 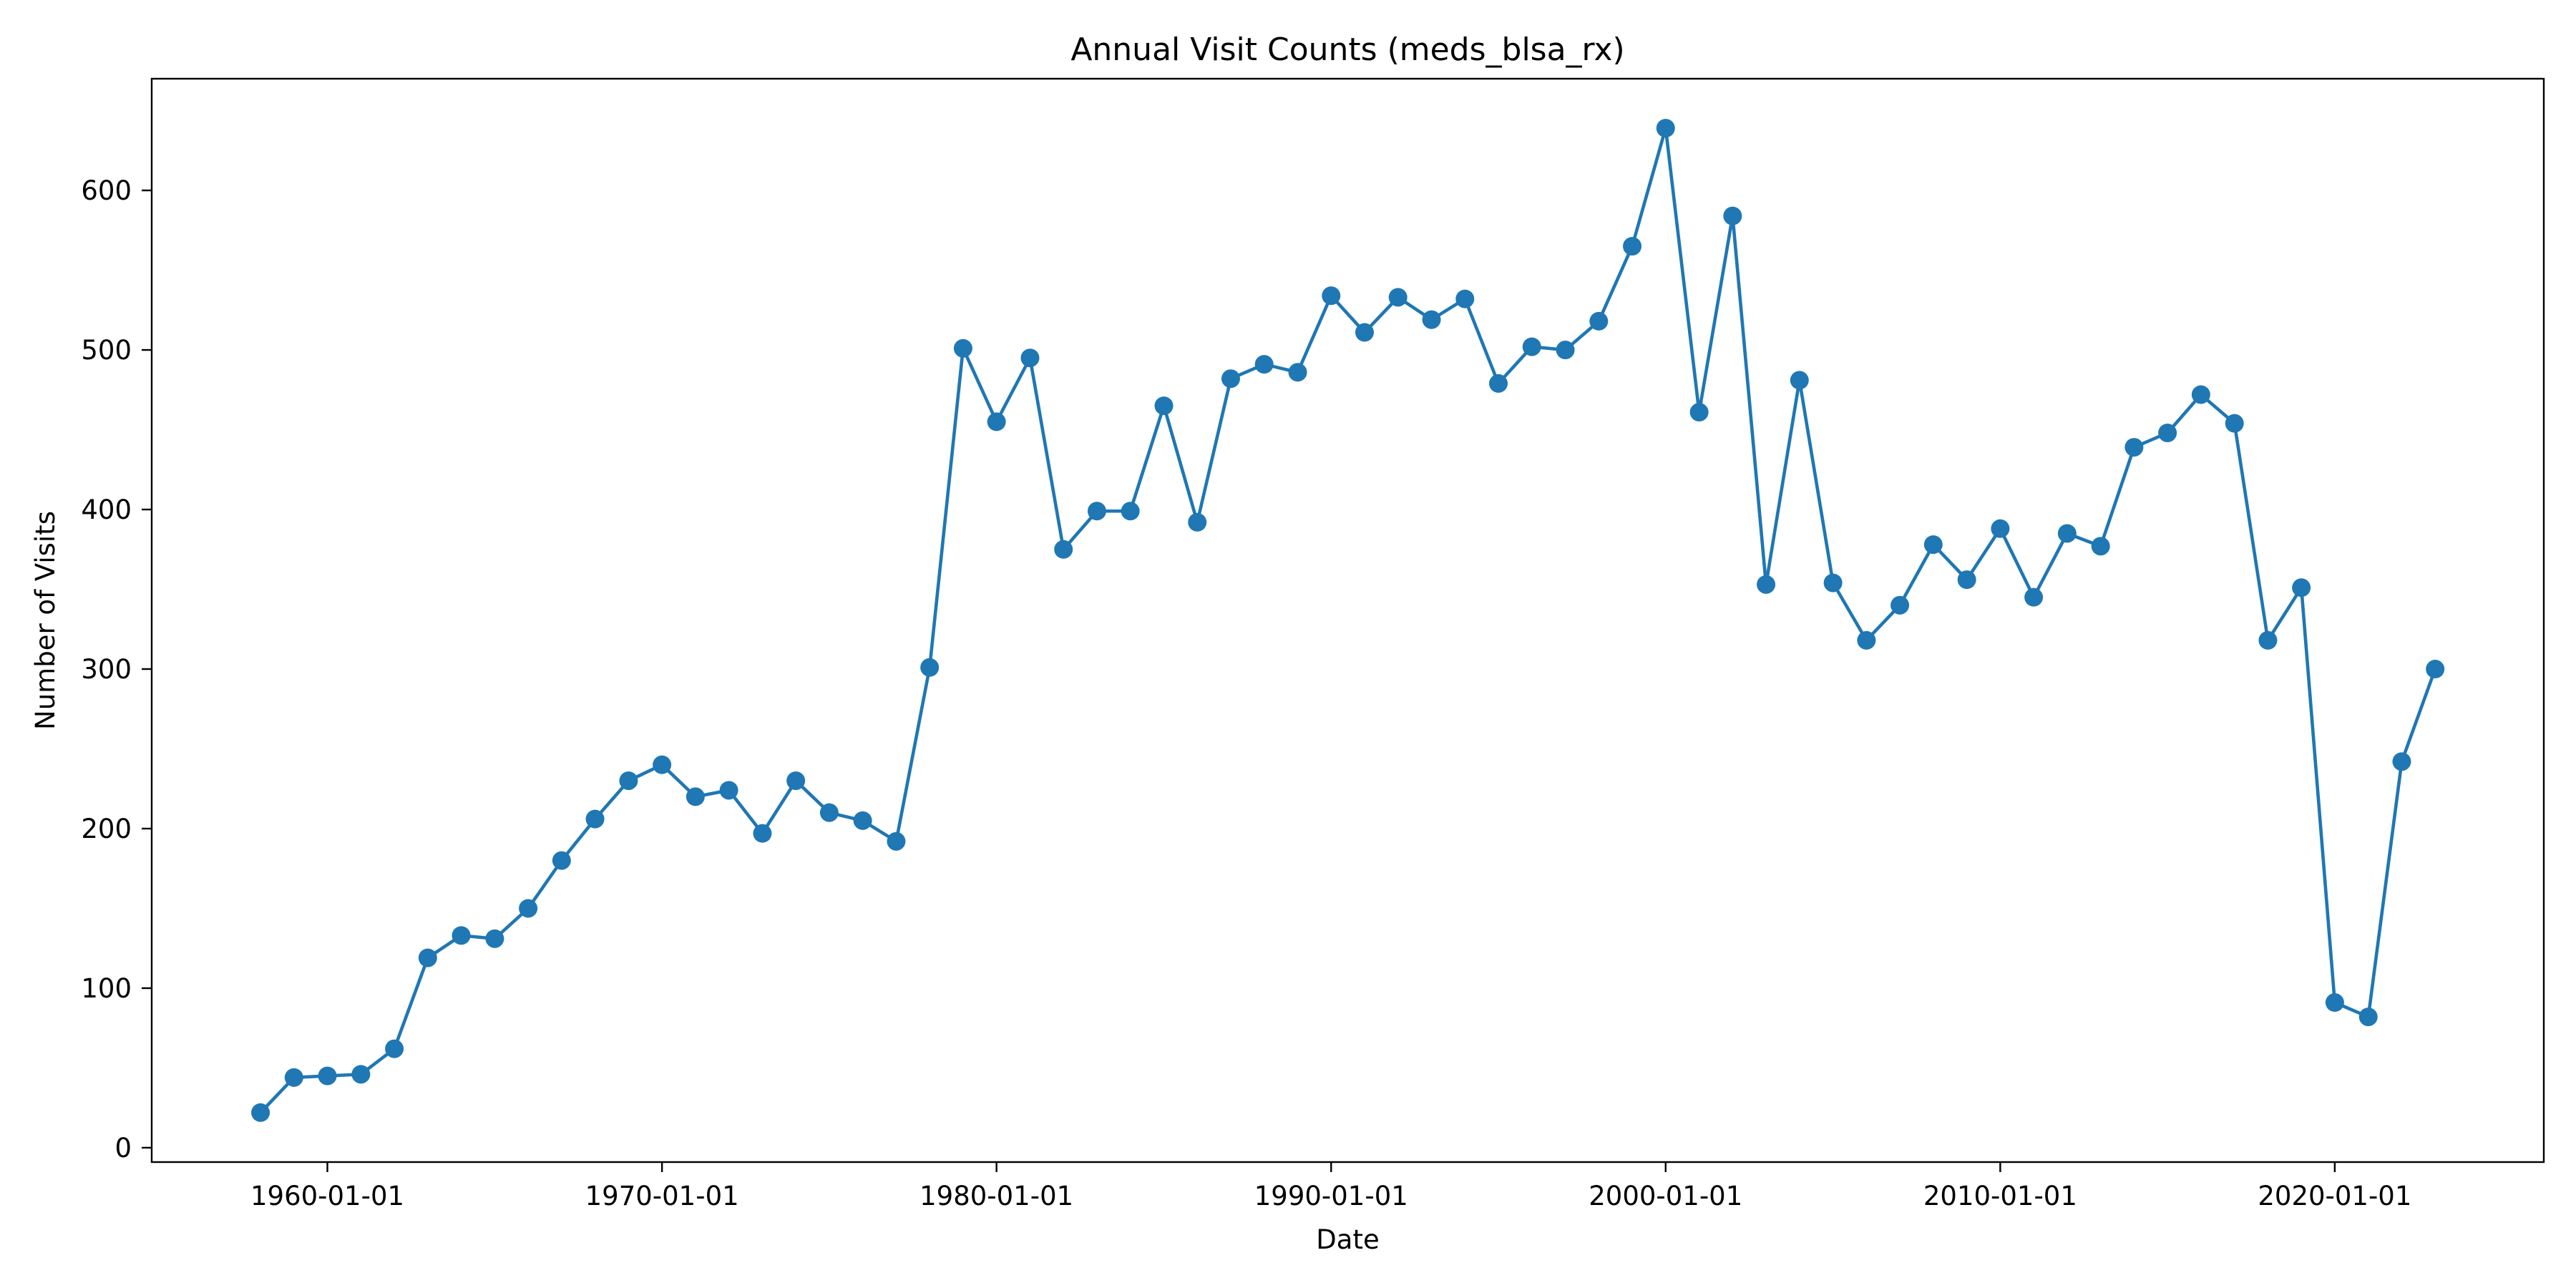 I want to click on x-tick-label: 1960-01-01, so click(x=327, y=1196).